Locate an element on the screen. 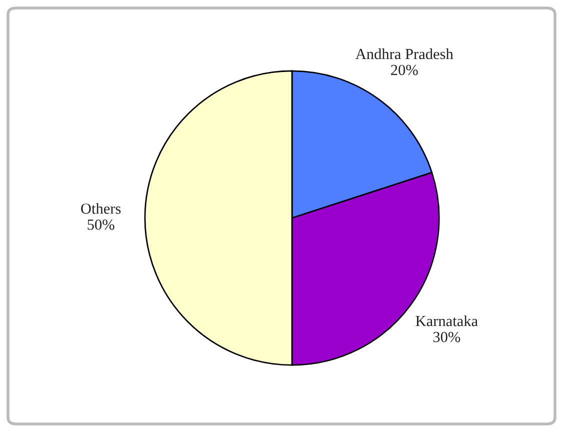 Image resolution: width=563 pixels, height=432 pixels. data-label: 20% is located at coordinates (404, 70).